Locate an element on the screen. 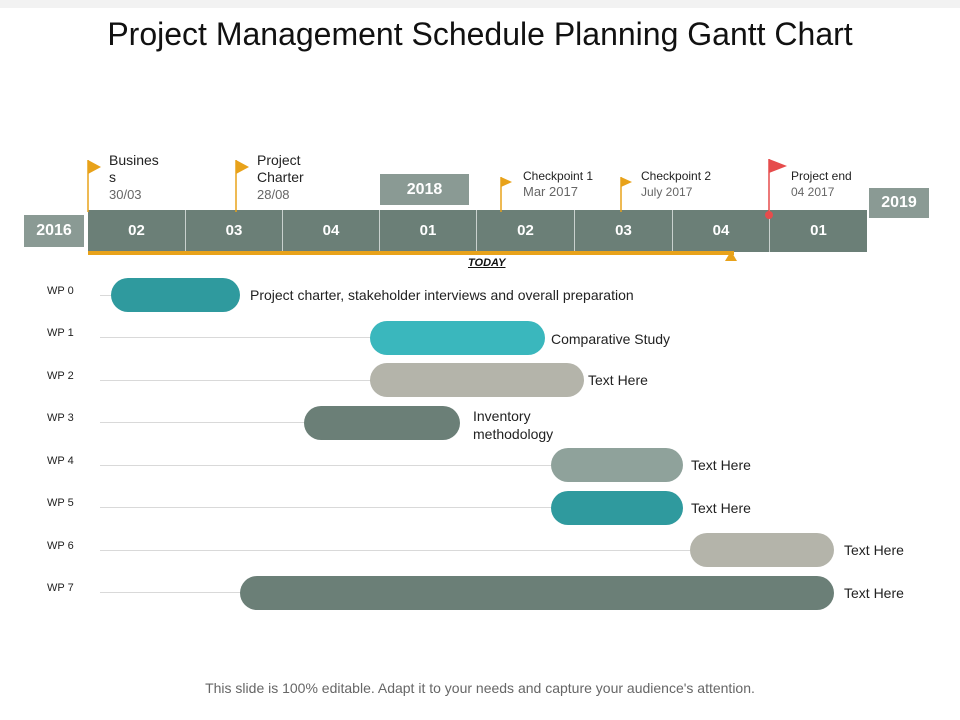  wp-bar-label: Comparative Study is located at coordinates (611, 339).